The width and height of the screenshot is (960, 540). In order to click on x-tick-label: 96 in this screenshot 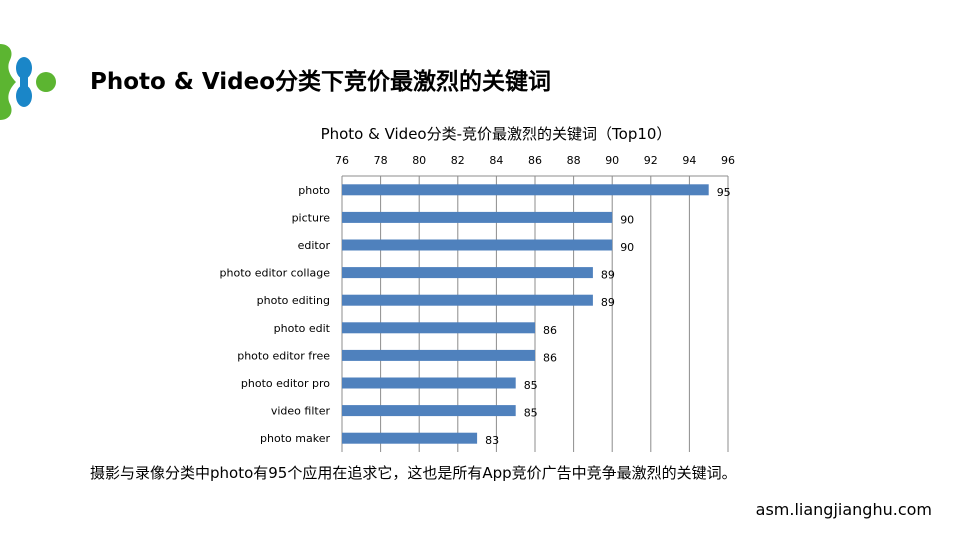, I will do `click(728, 160)`.